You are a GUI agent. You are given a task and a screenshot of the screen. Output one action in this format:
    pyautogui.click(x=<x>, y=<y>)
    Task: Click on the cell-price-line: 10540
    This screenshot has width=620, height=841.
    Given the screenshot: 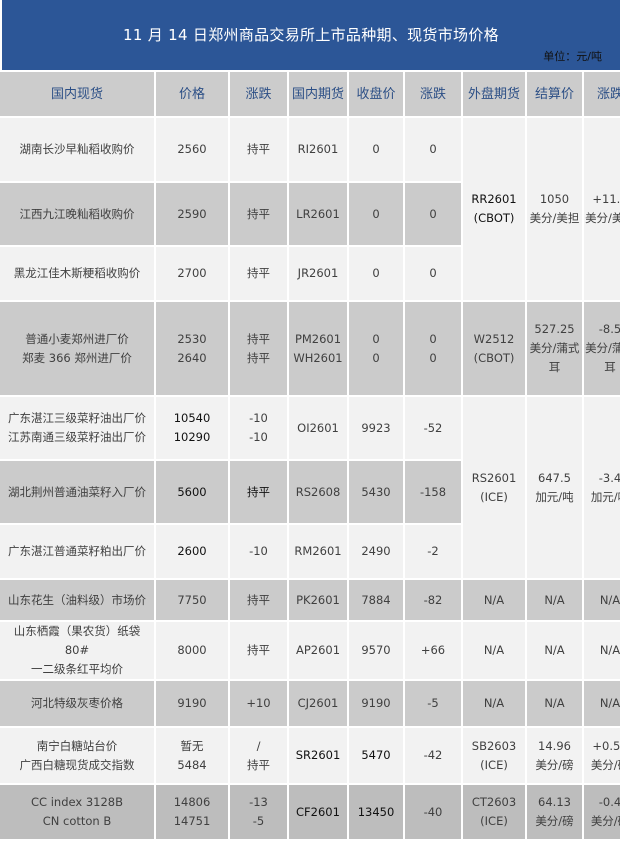 What is the action you would take?
    pyautogui.click(x=192, y=418)
    